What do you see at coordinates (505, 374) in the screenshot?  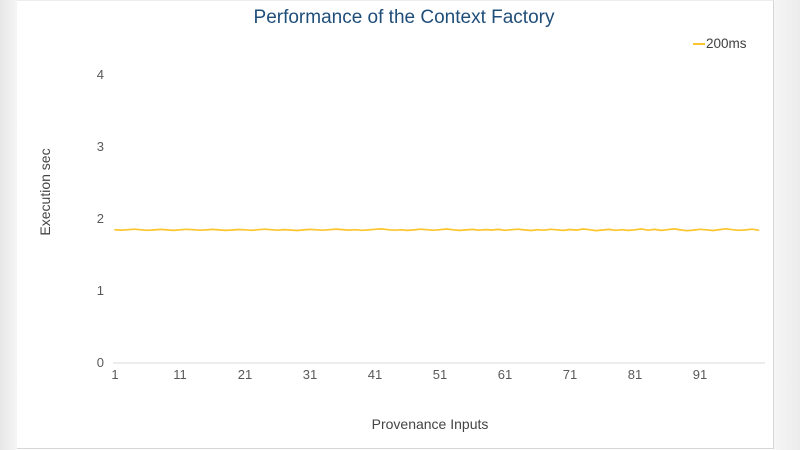 I see `x-tick-label: 61` at bounding box center [505, 374].